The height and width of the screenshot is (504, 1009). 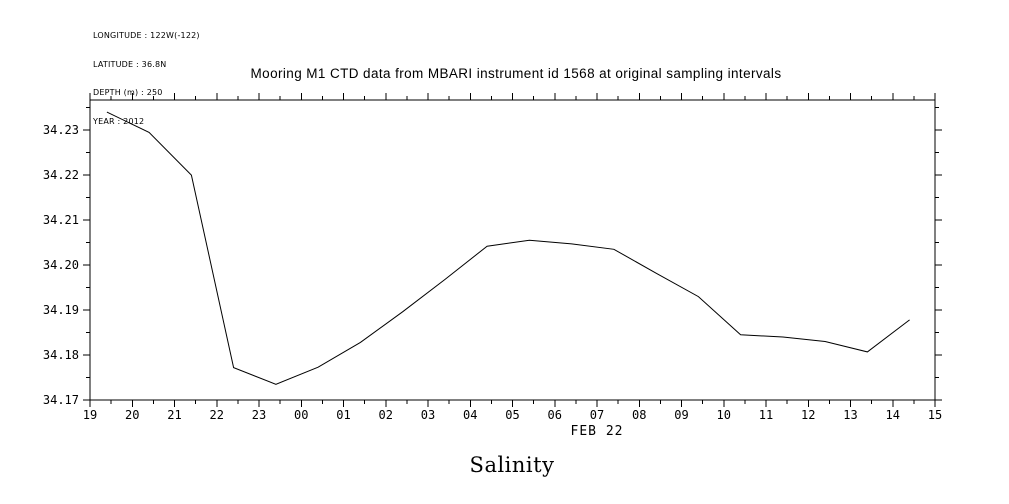 What do you see at coordinates (386, 415) in the screenshot?
I see `x-tick-label: 02` at bounding box center [386, 415].